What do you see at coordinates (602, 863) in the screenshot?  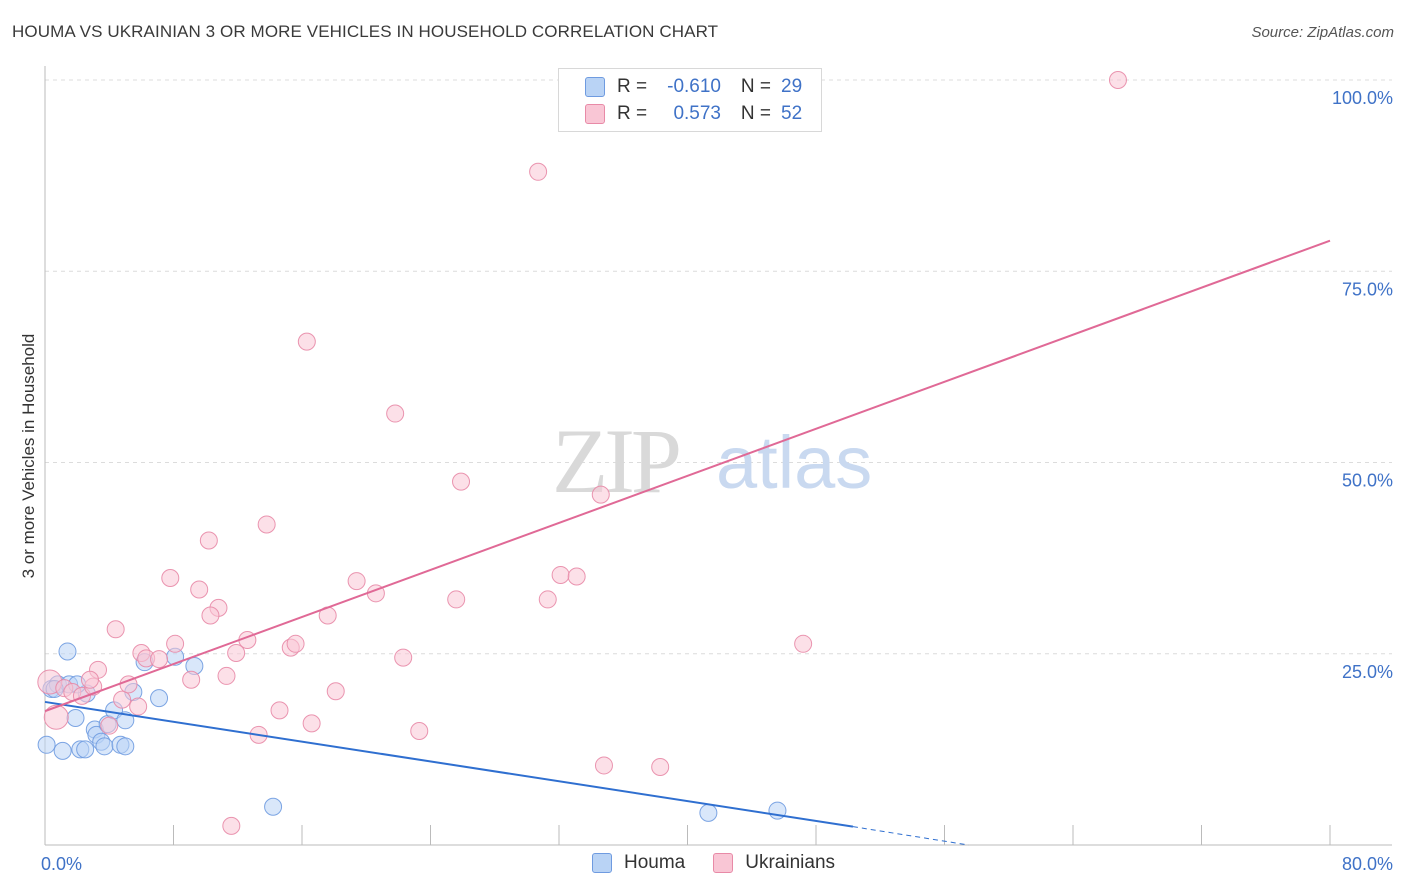 I see `houma-legend-swatch` at bounding box center [602, 863].